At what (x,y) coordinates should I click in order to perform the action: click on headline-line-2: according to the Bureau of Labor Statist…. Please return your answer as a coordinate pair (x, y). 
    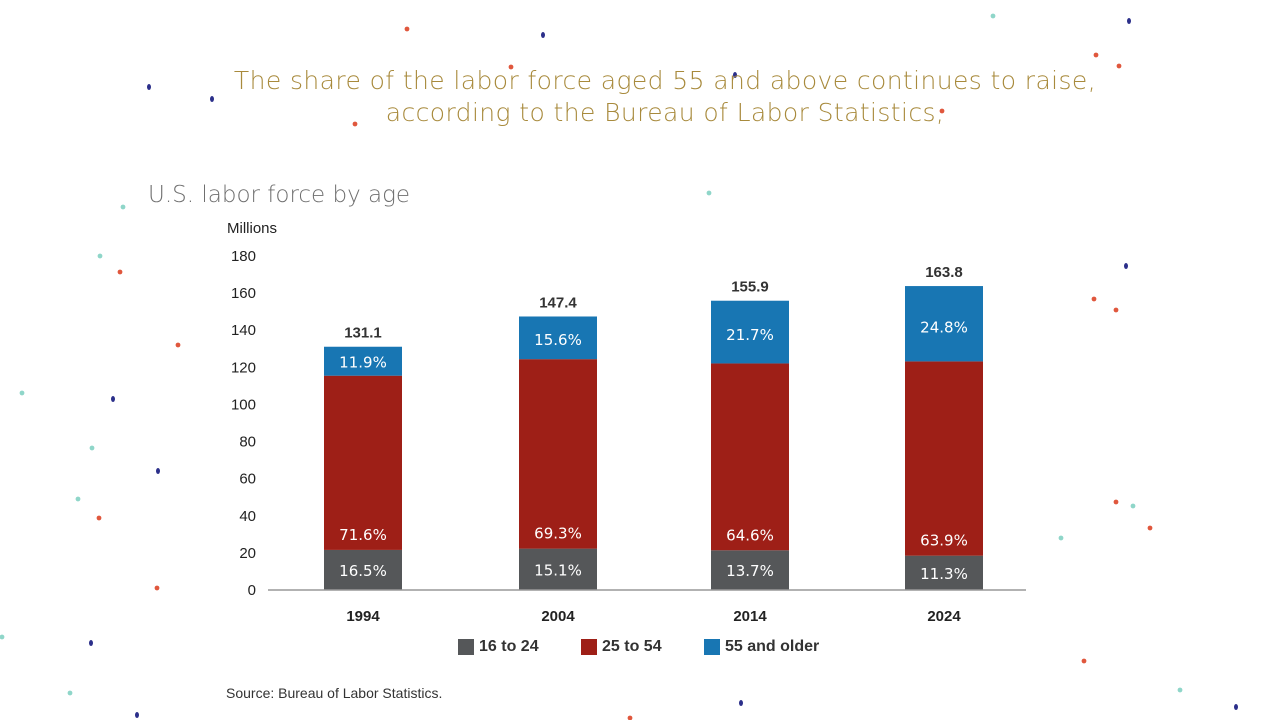
    Looking at the image, I should click on (665, 112).